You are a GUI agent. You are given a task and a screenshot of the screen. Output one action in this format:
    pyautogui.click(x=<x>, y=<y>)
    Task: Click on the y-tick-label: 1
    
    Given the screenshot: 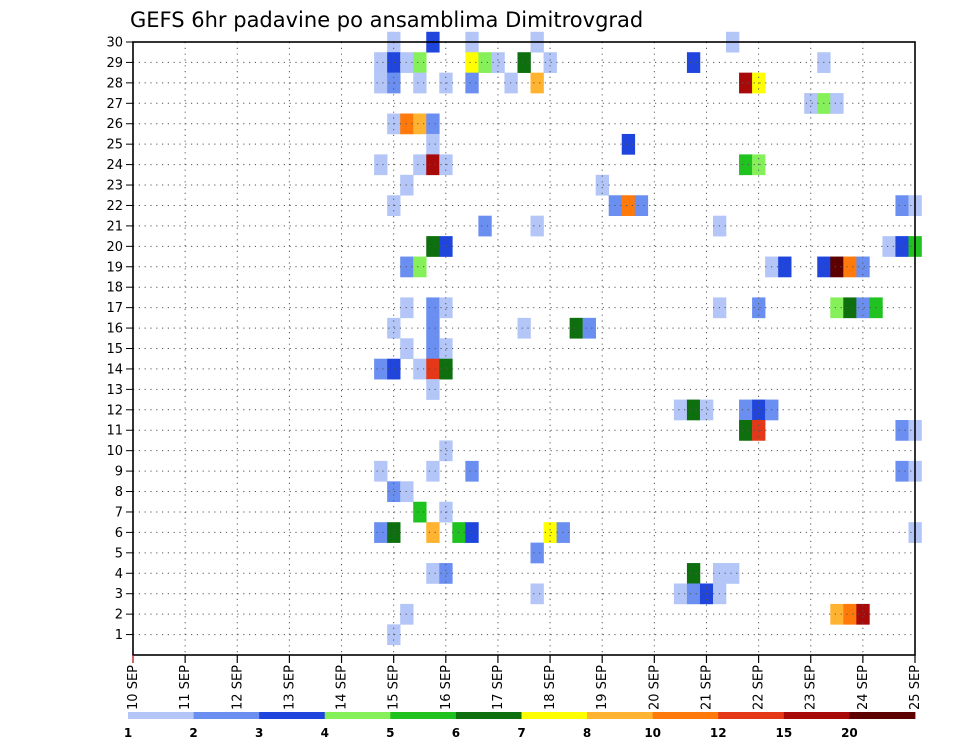 What is the action you would take?
    pyautogui.click(x=119, y=635)
    